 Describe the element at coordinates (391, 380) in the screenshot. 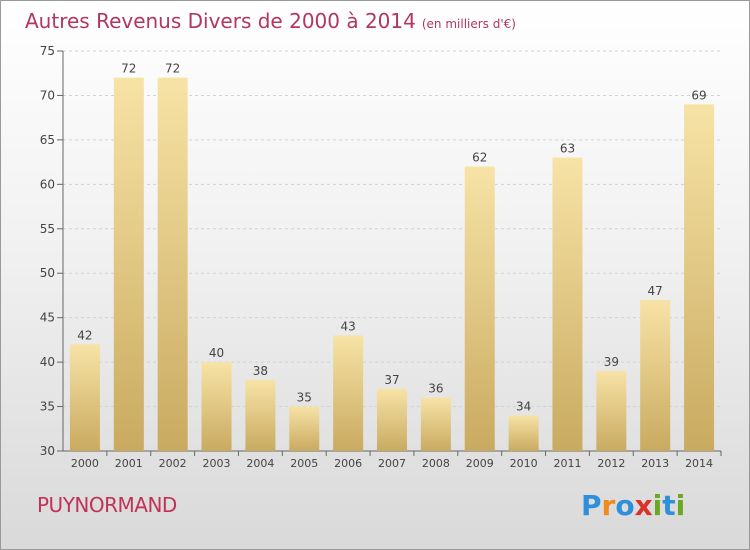

I see `data-label: 37` at that location.